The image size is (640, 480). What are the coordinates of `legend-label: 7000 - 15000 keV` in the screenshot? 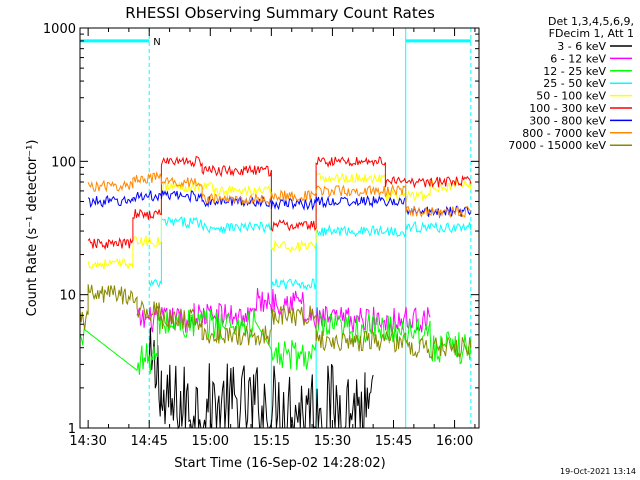 It's located at (557, 145).